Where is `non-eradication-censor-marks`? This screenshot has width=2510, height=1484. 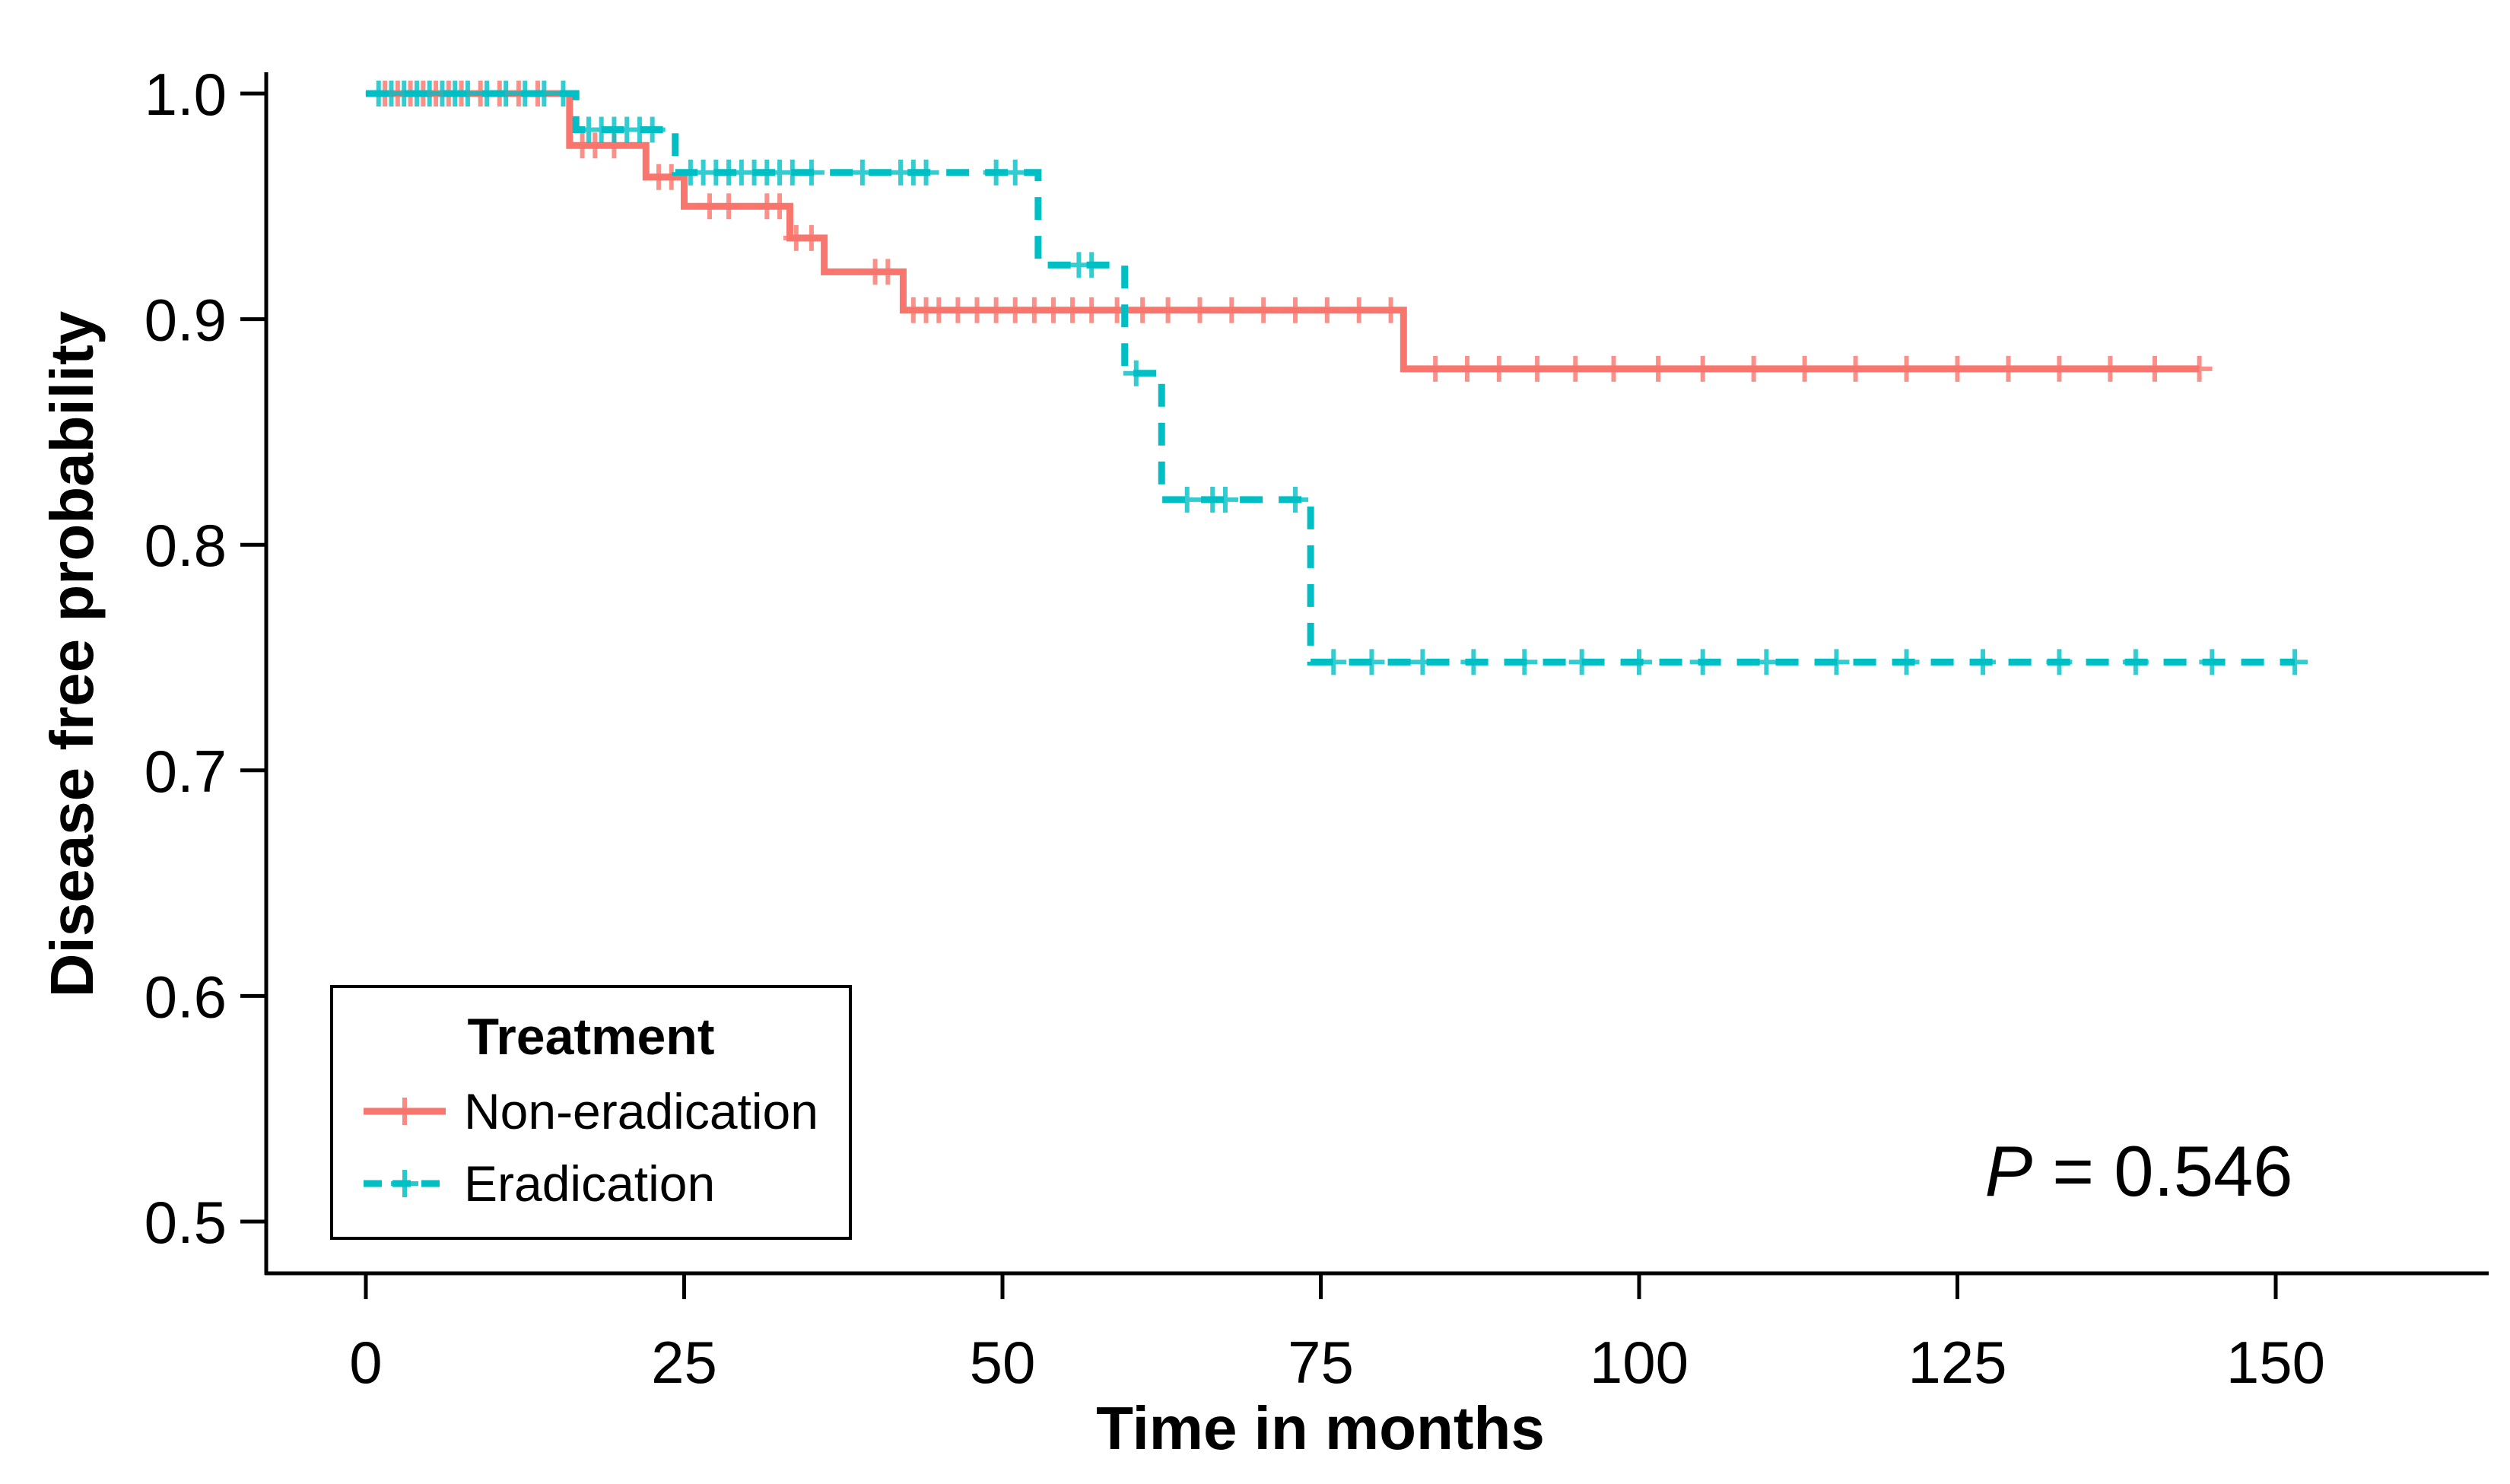
non-eradication-censor-marks is located at coordinates (1292, 232).